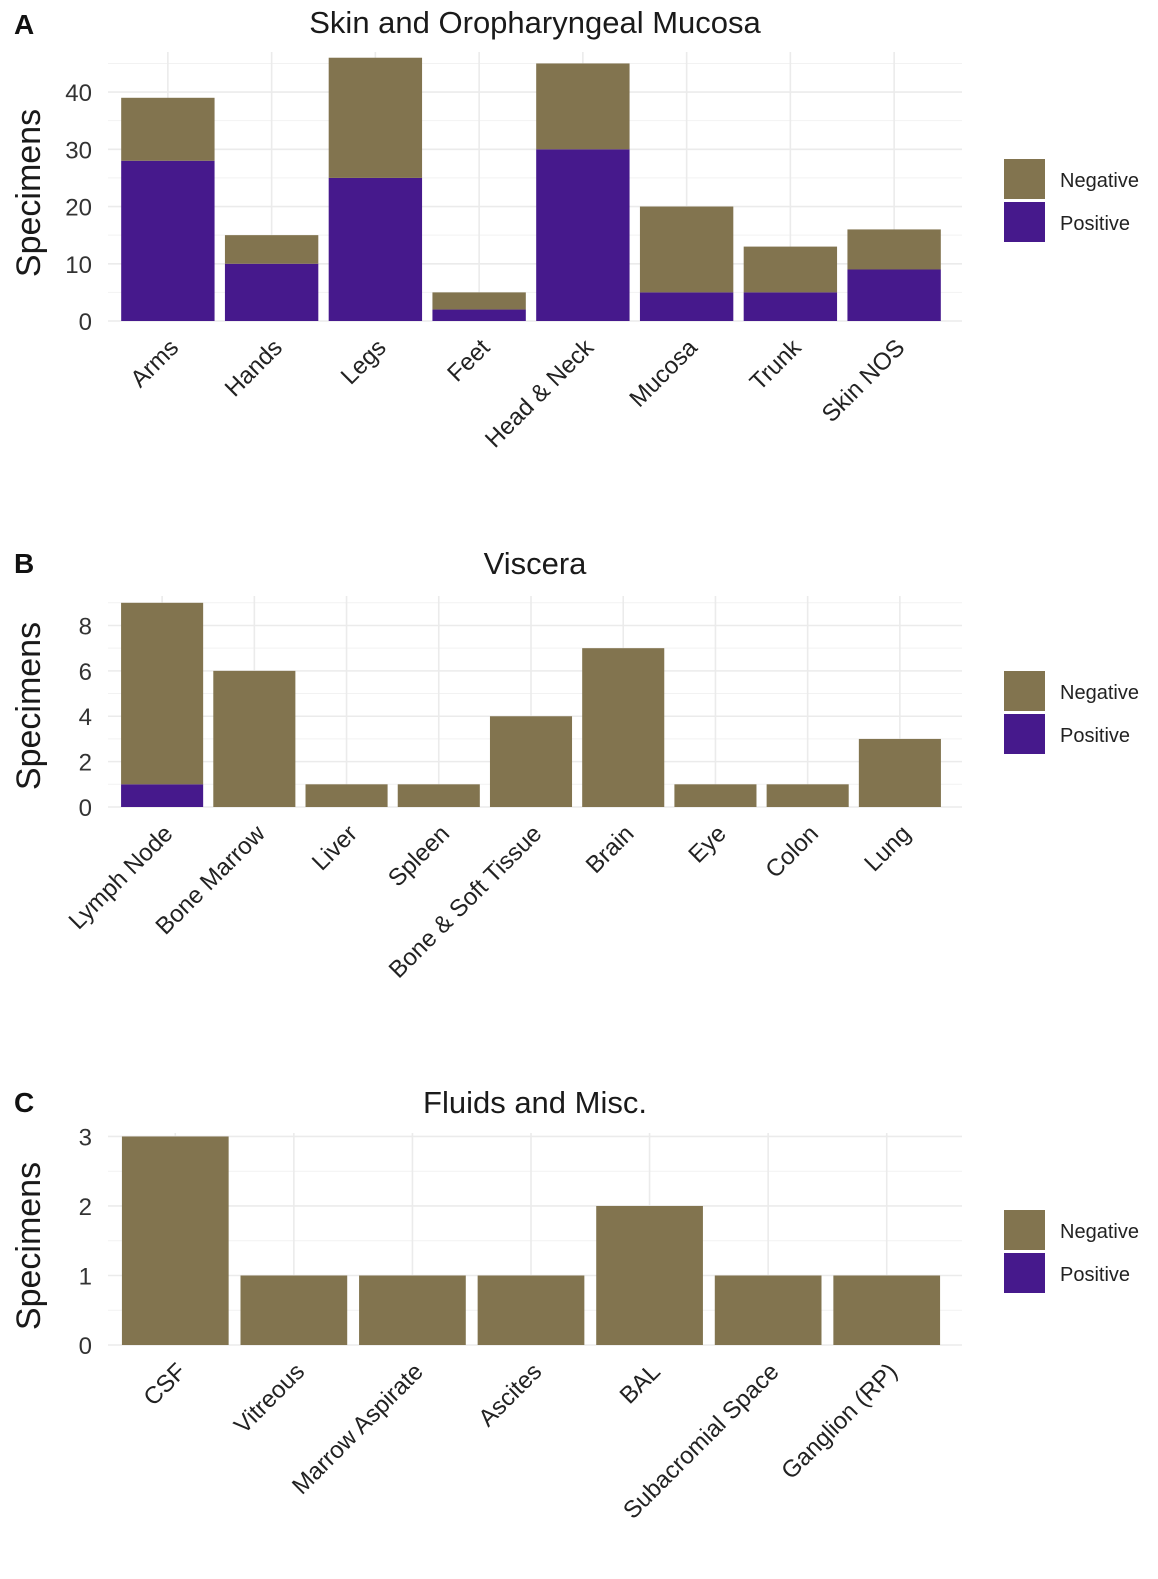  I want to click on bar-negative-mucosa, so click(686, 249).